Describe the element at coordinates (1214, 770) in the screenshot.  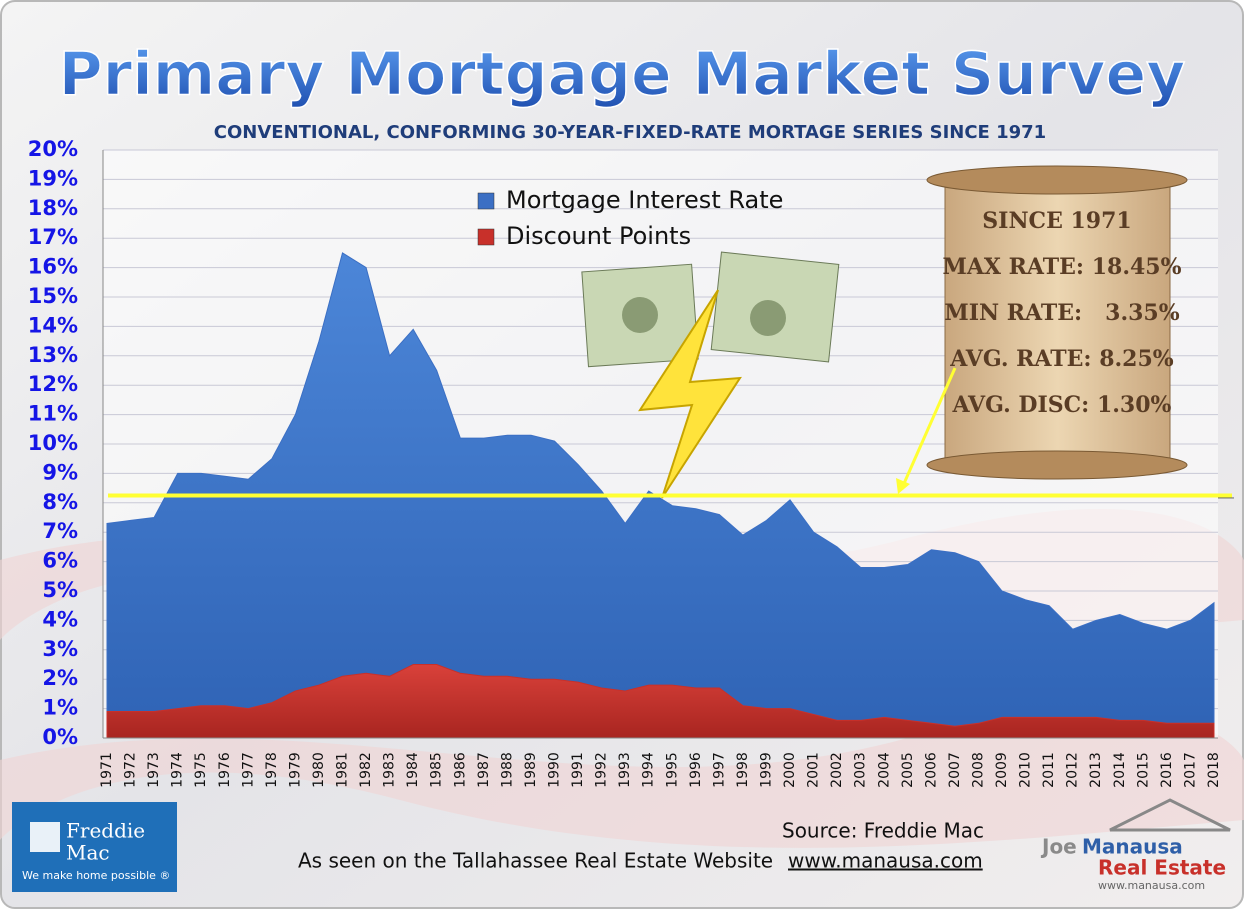
I see `x-tick-label: 2018` at that location.